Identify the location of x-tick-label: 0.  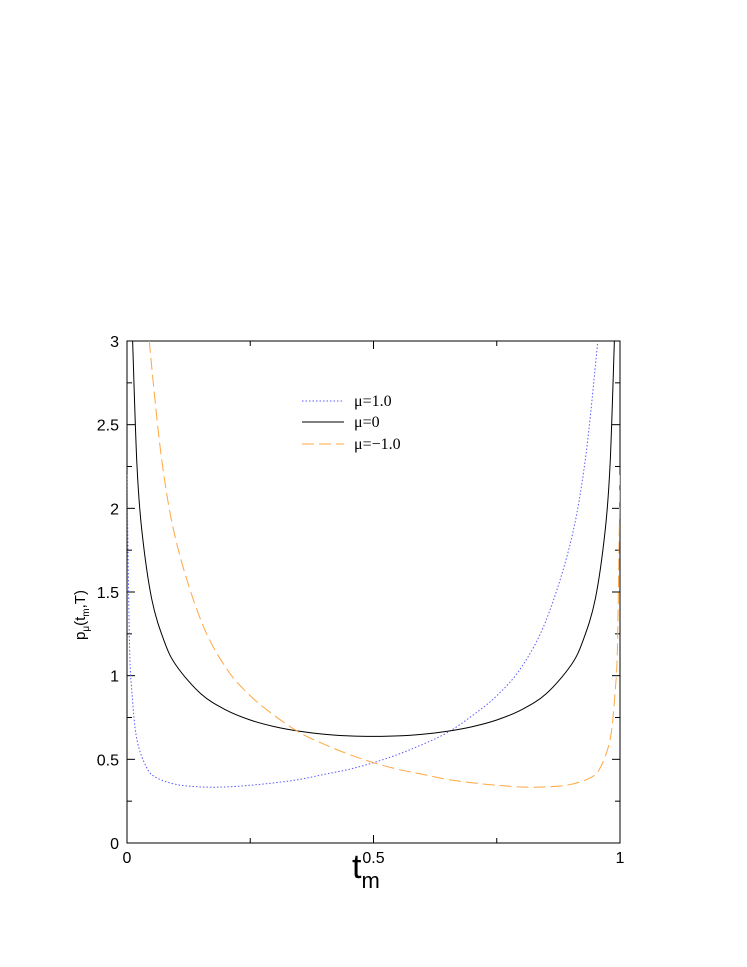
(127, 858).